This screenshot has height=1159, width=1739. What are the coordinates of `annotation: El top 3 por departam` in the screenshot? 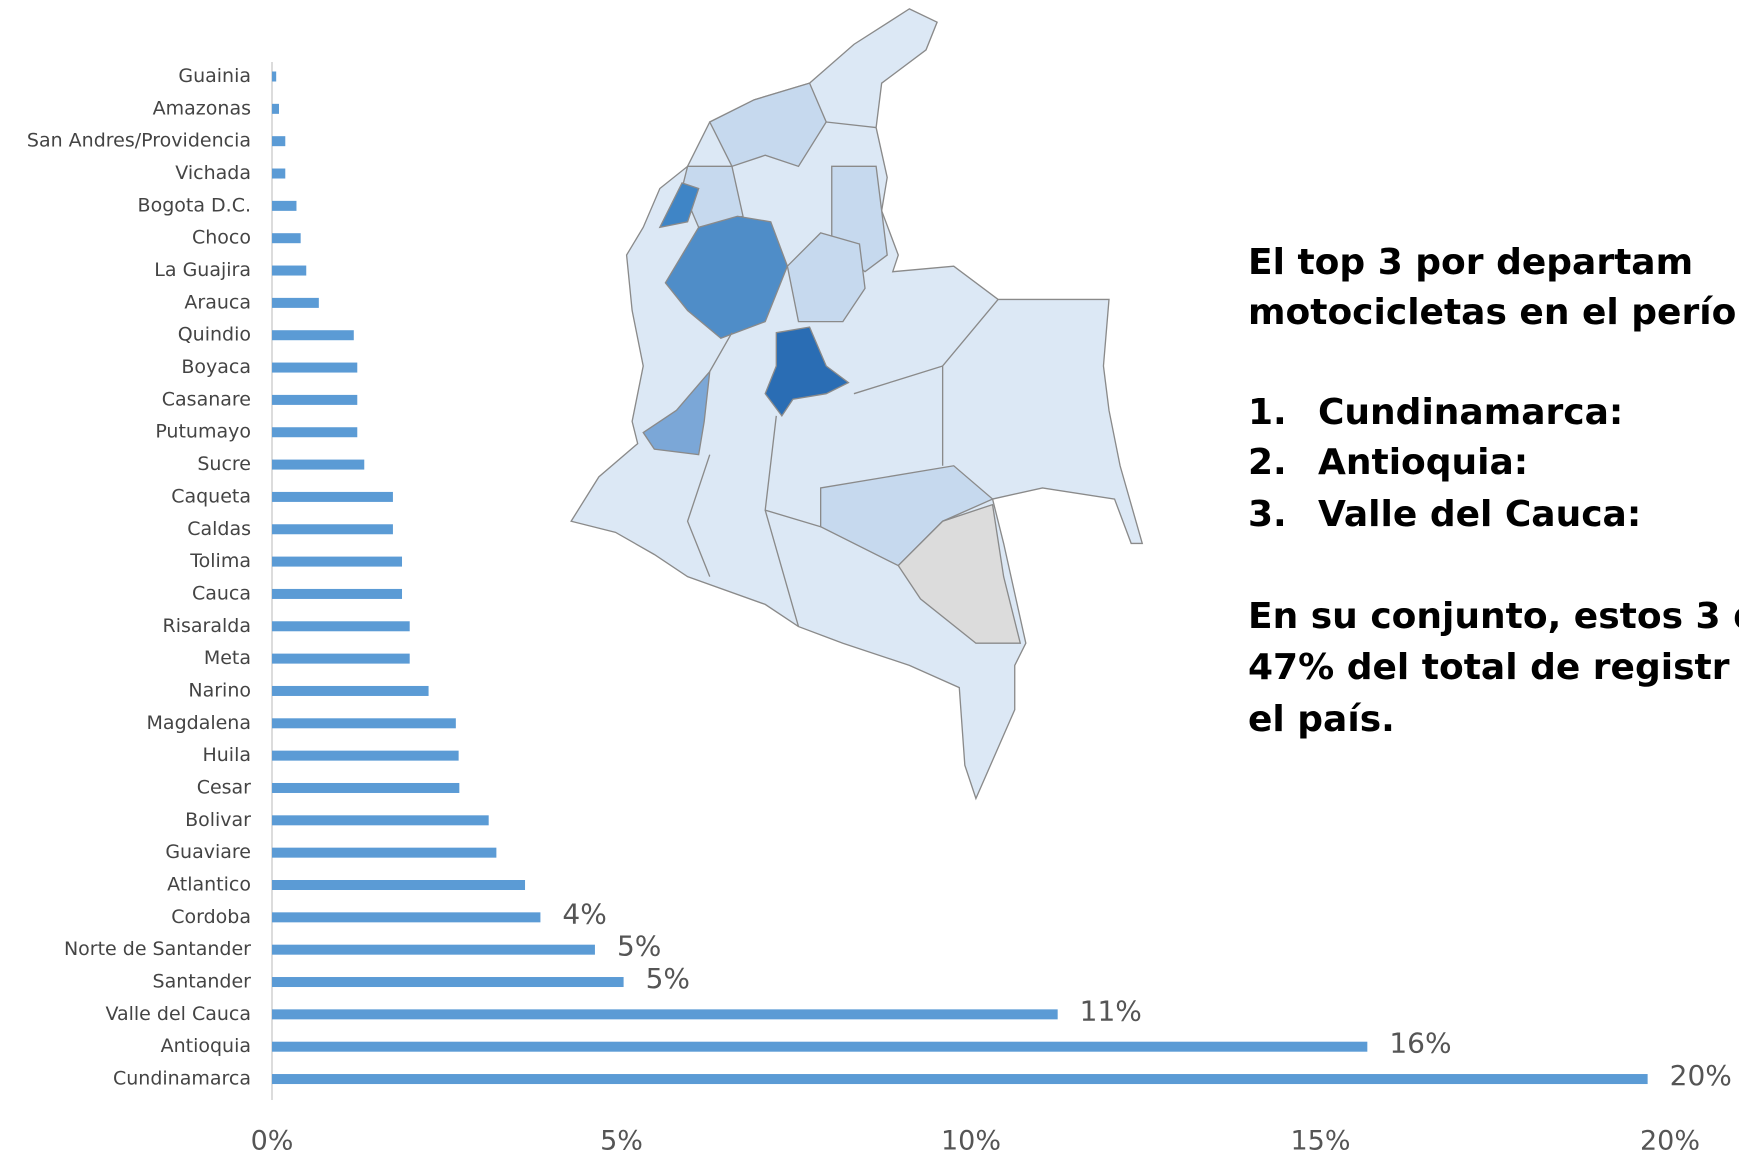 It's located at (1470, 262).